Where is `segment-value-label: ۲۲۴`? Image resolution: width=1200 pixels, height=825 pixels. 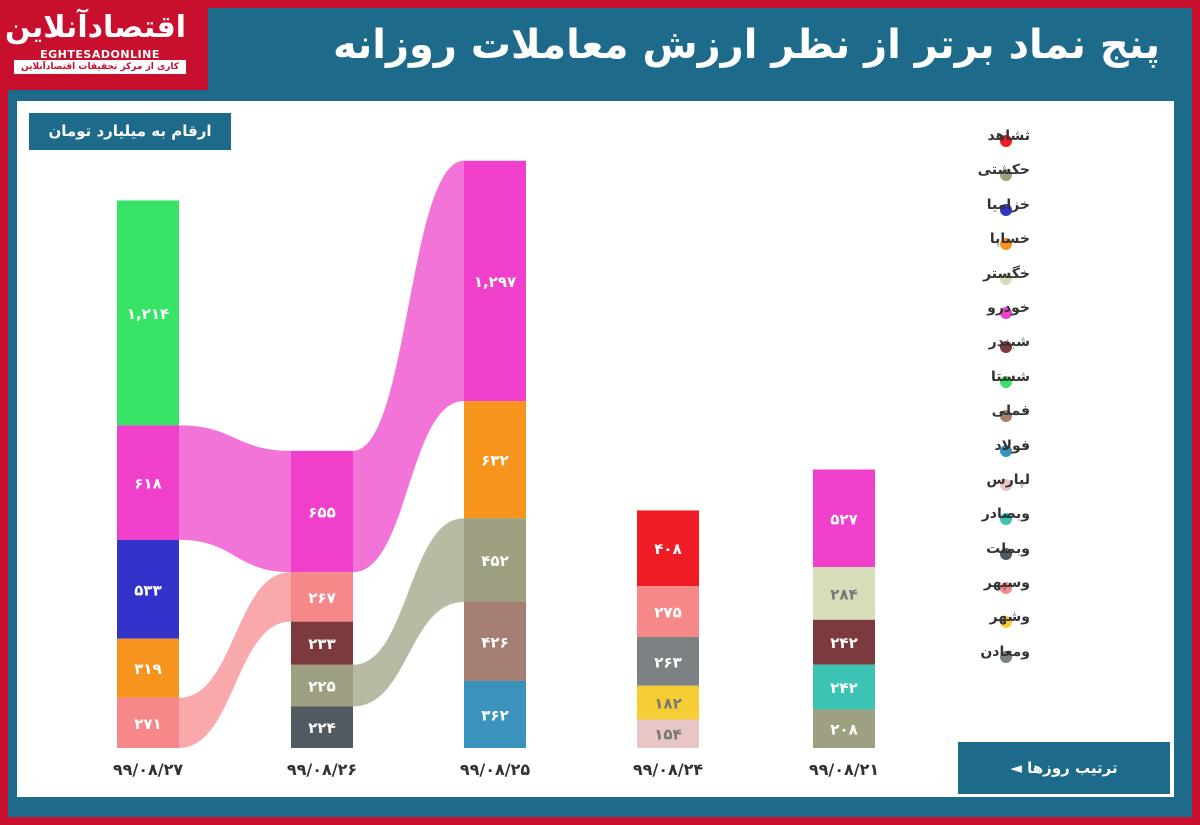
segment-value-label: ۲۲۴ is located at coordinates (321, 728).